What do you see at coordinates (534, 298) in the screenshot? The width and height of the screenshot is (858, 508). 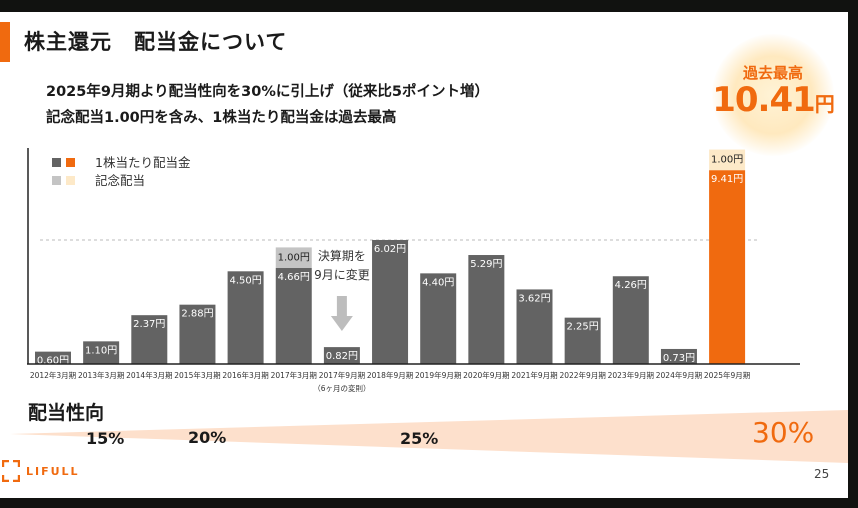 I see `data-label-dividend: 3.62円` at bounding box center [534, 298].